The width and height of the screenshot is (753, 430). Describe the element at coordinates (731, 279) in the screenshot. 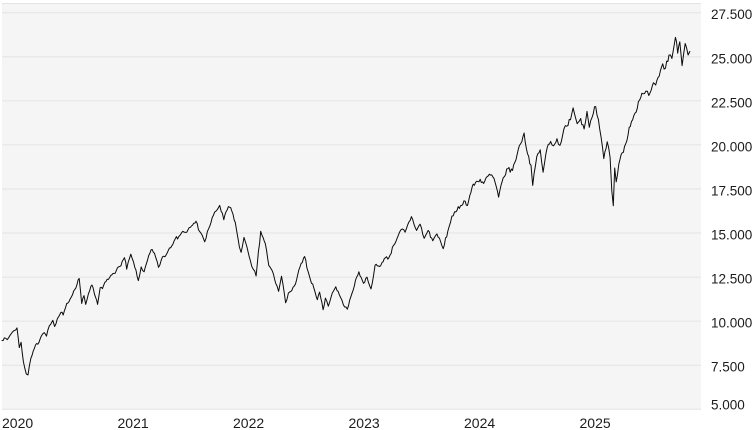

I see `y-axis-tick-label: 12.500` at that location.